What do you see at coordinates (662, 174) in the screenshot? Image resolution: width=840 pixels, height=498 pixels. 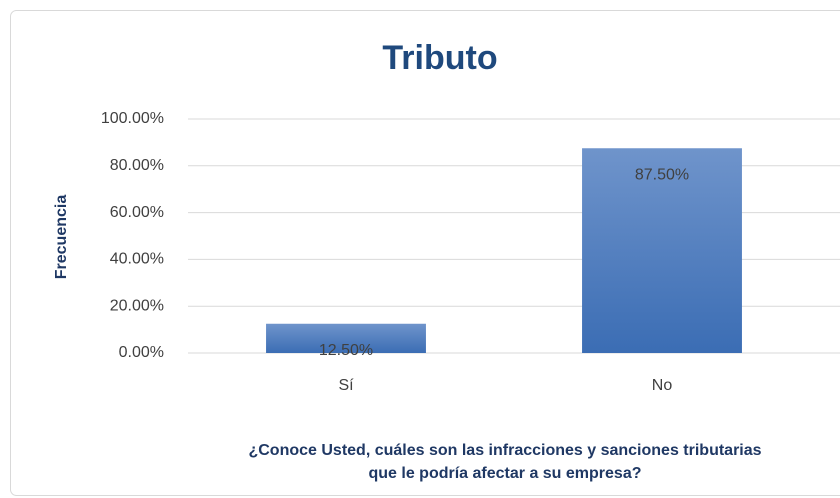 I see `data-label: 87.50%` at bounding box center [662, 174].